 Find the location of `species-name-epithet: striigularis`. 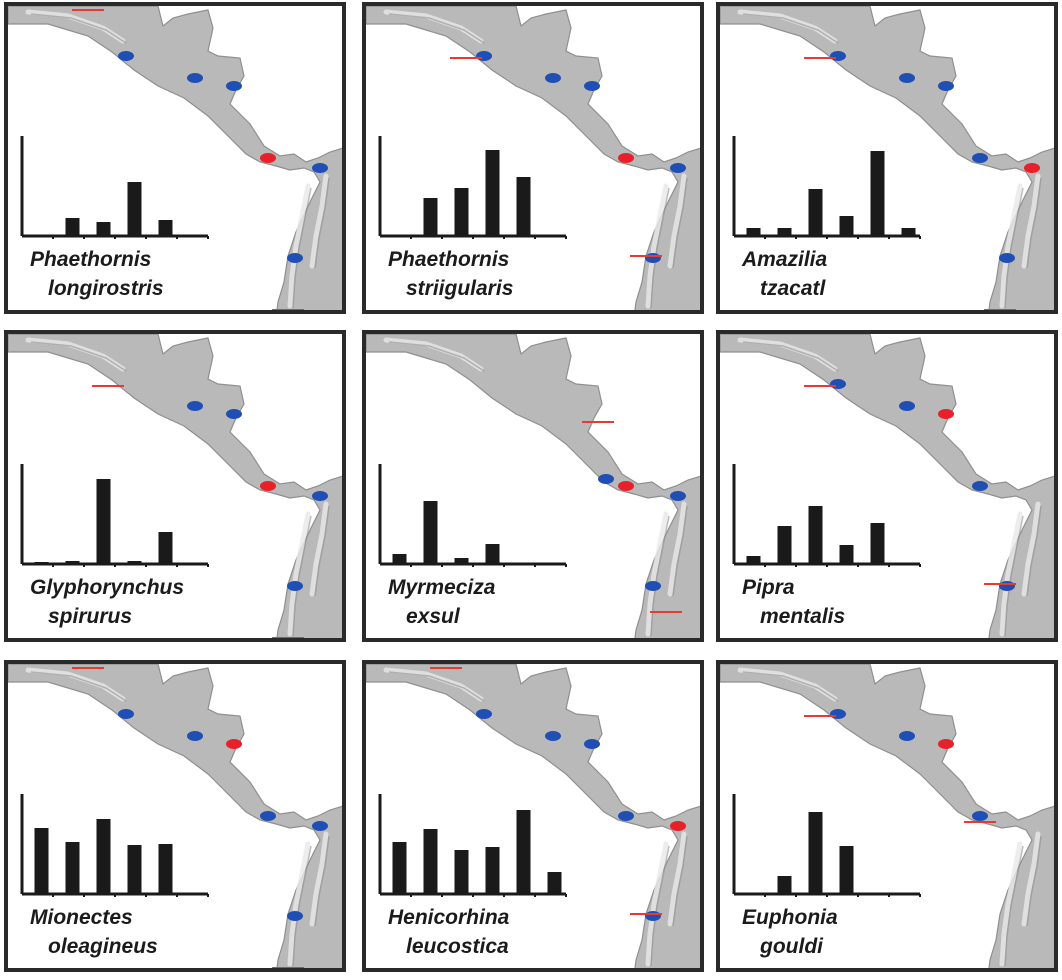

species-name-epithet: striigularis is located at coordinates (460, 288).